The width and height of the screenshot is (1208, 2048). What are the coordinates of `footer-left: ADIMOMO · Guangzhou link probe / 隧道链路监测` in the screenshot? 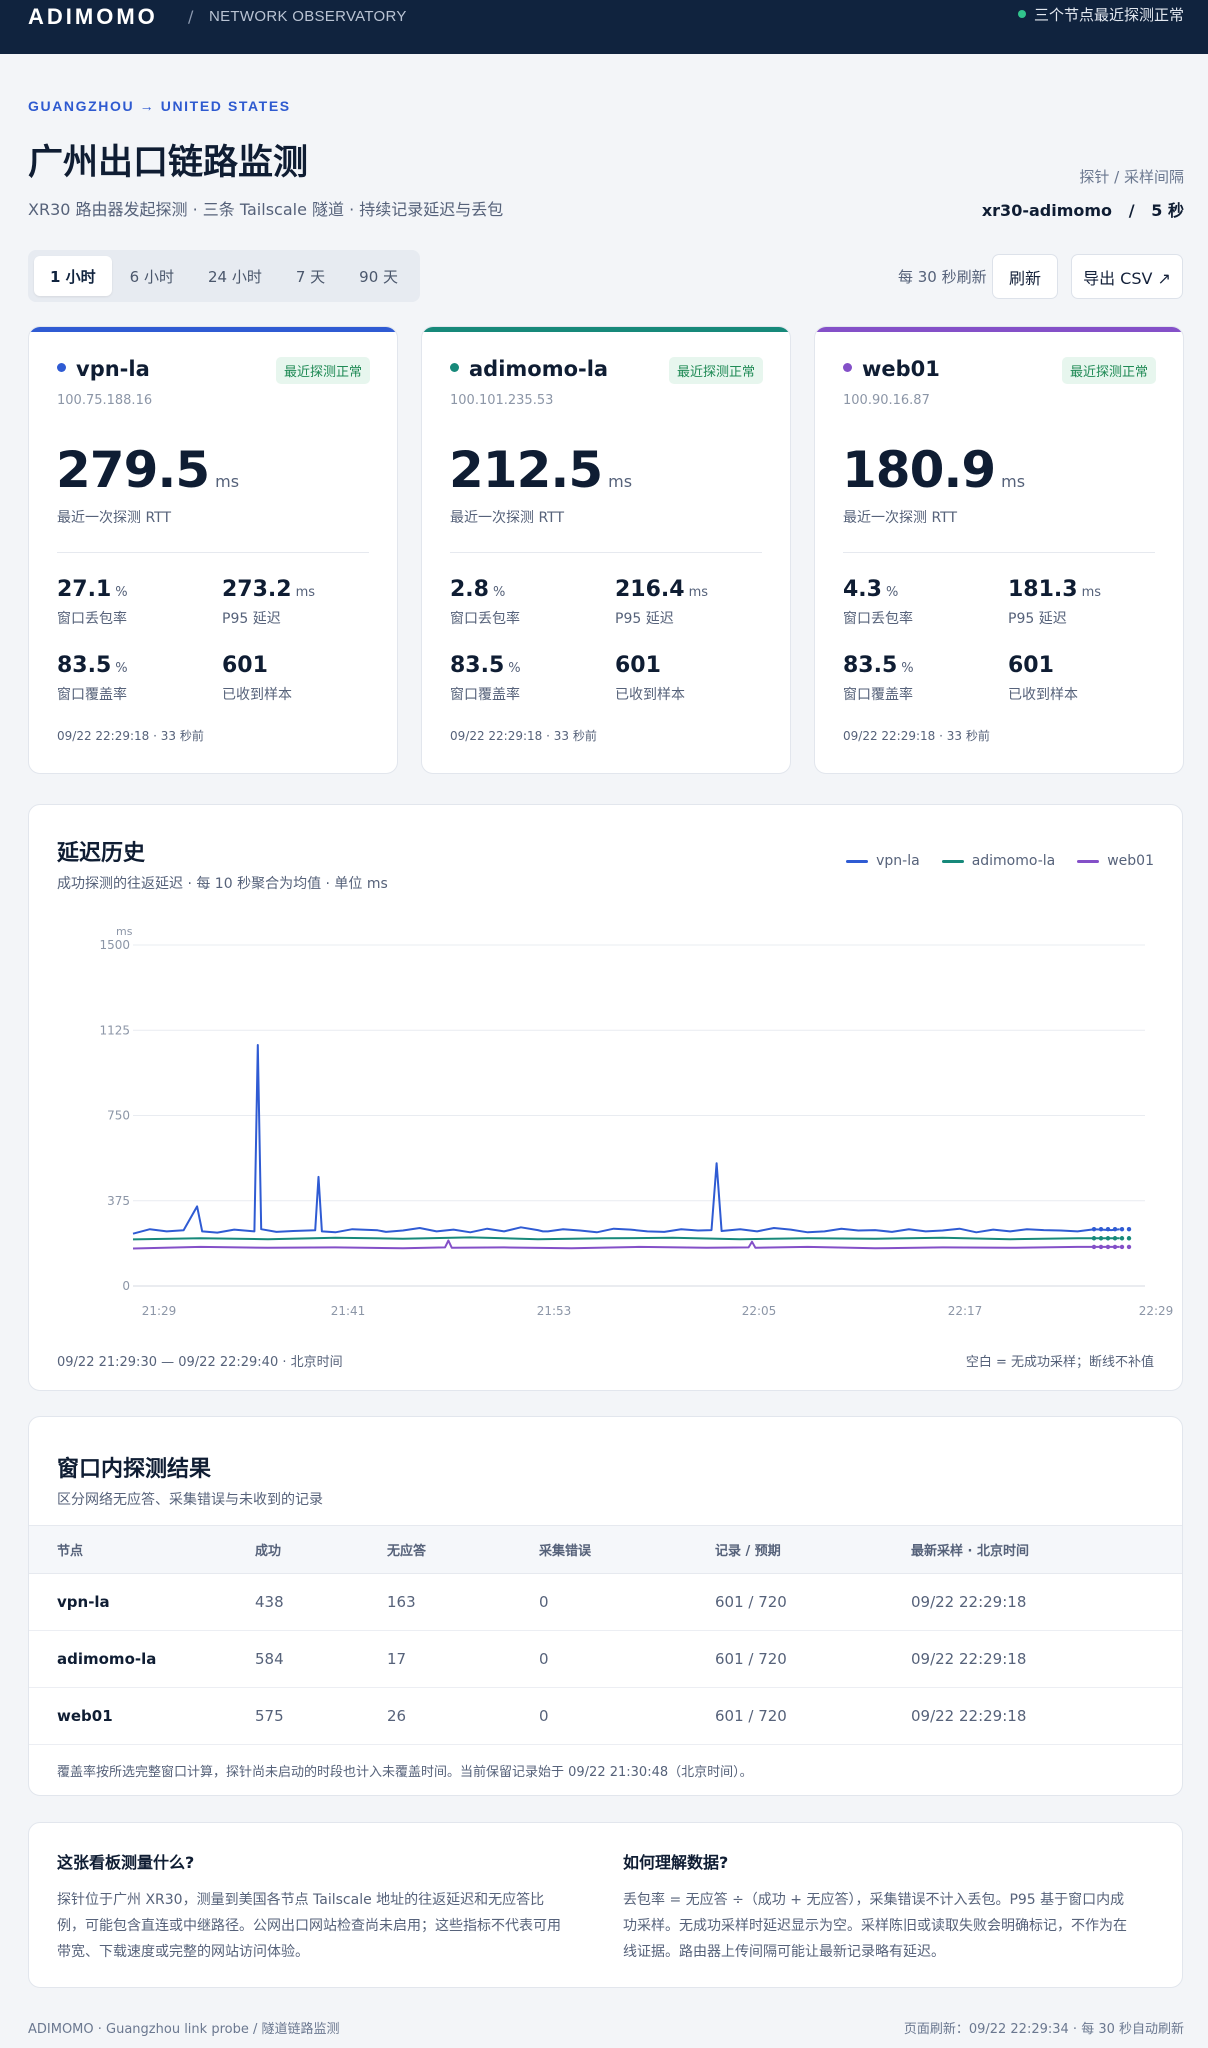 It's located at (184, 2029).